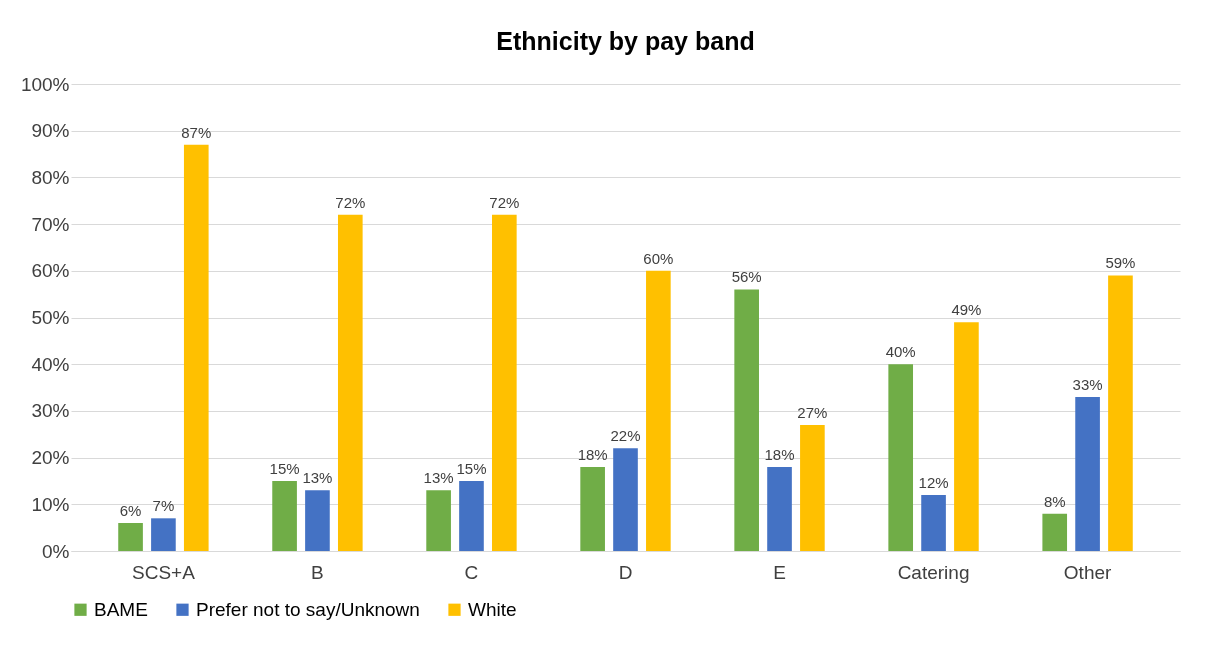  What do you see at coordinates (812, 412) in the screenshot?
I see `data-label: 27%` at bounding box center [812, 412].